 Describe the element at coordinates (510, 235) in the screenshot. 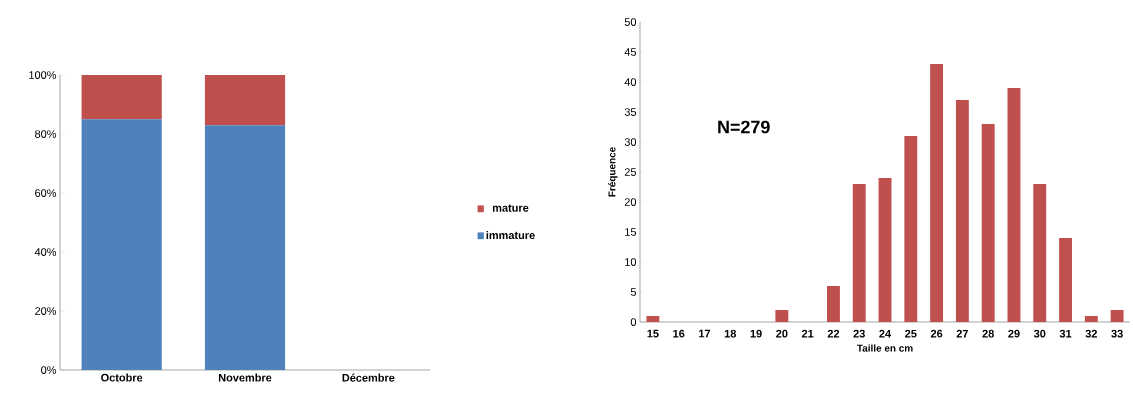

I see `legend-label: immature` at that location.